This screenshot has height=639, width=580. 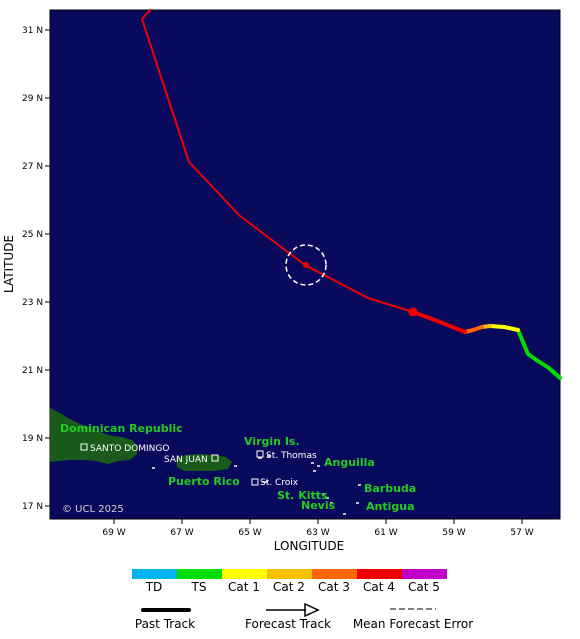 What do you see at coordinates (521, 533) in the screenshot?
I see `lon-tick-57: 57 W` at bounding box center [521, 533].